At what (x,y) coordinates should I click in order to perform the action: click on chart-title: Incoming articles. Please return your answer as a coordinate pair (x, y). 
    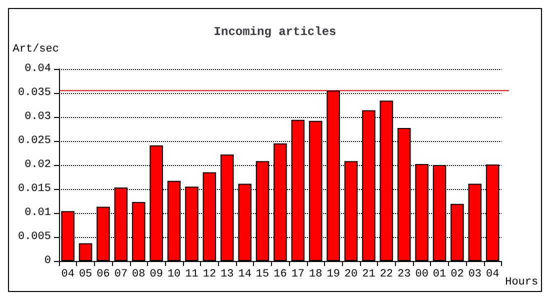
    Looking at the image, I should click on (275, 32).